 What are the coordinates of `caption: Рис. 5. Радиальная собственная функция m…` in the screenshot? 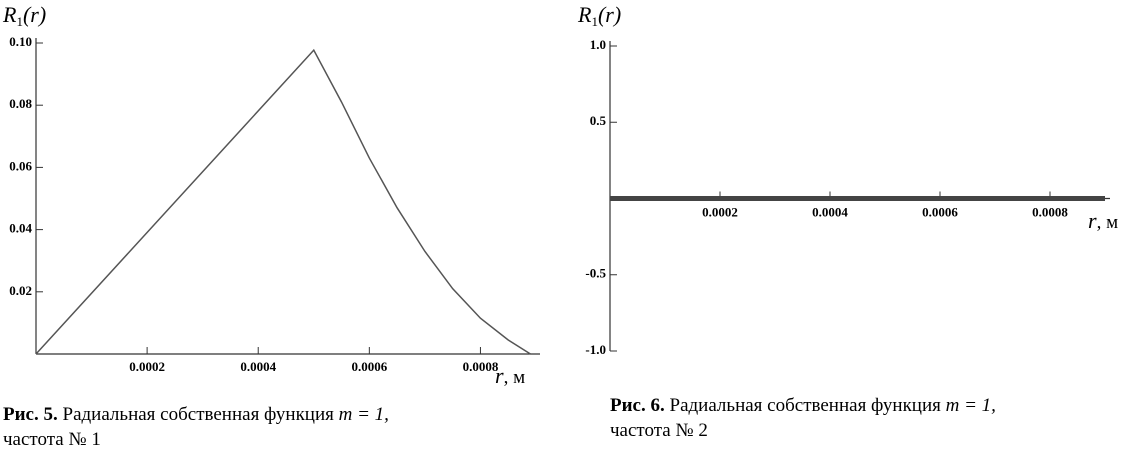 It's located at (196, 414).